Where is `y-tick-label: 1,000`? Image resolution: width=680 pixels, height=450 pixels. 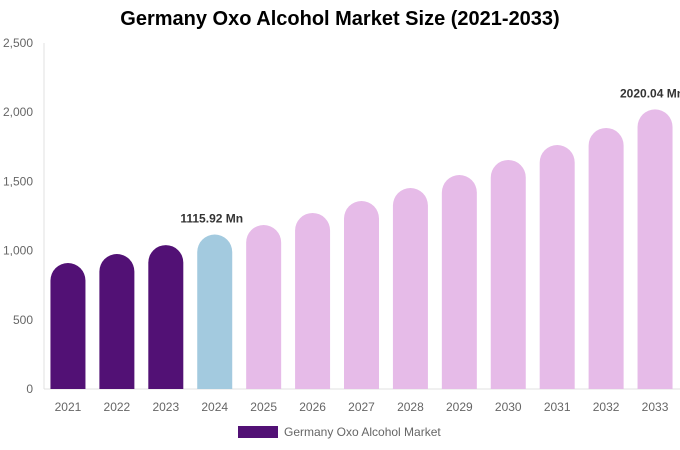 y-tick-label: 1,000 is located at coordinates (18, 251).